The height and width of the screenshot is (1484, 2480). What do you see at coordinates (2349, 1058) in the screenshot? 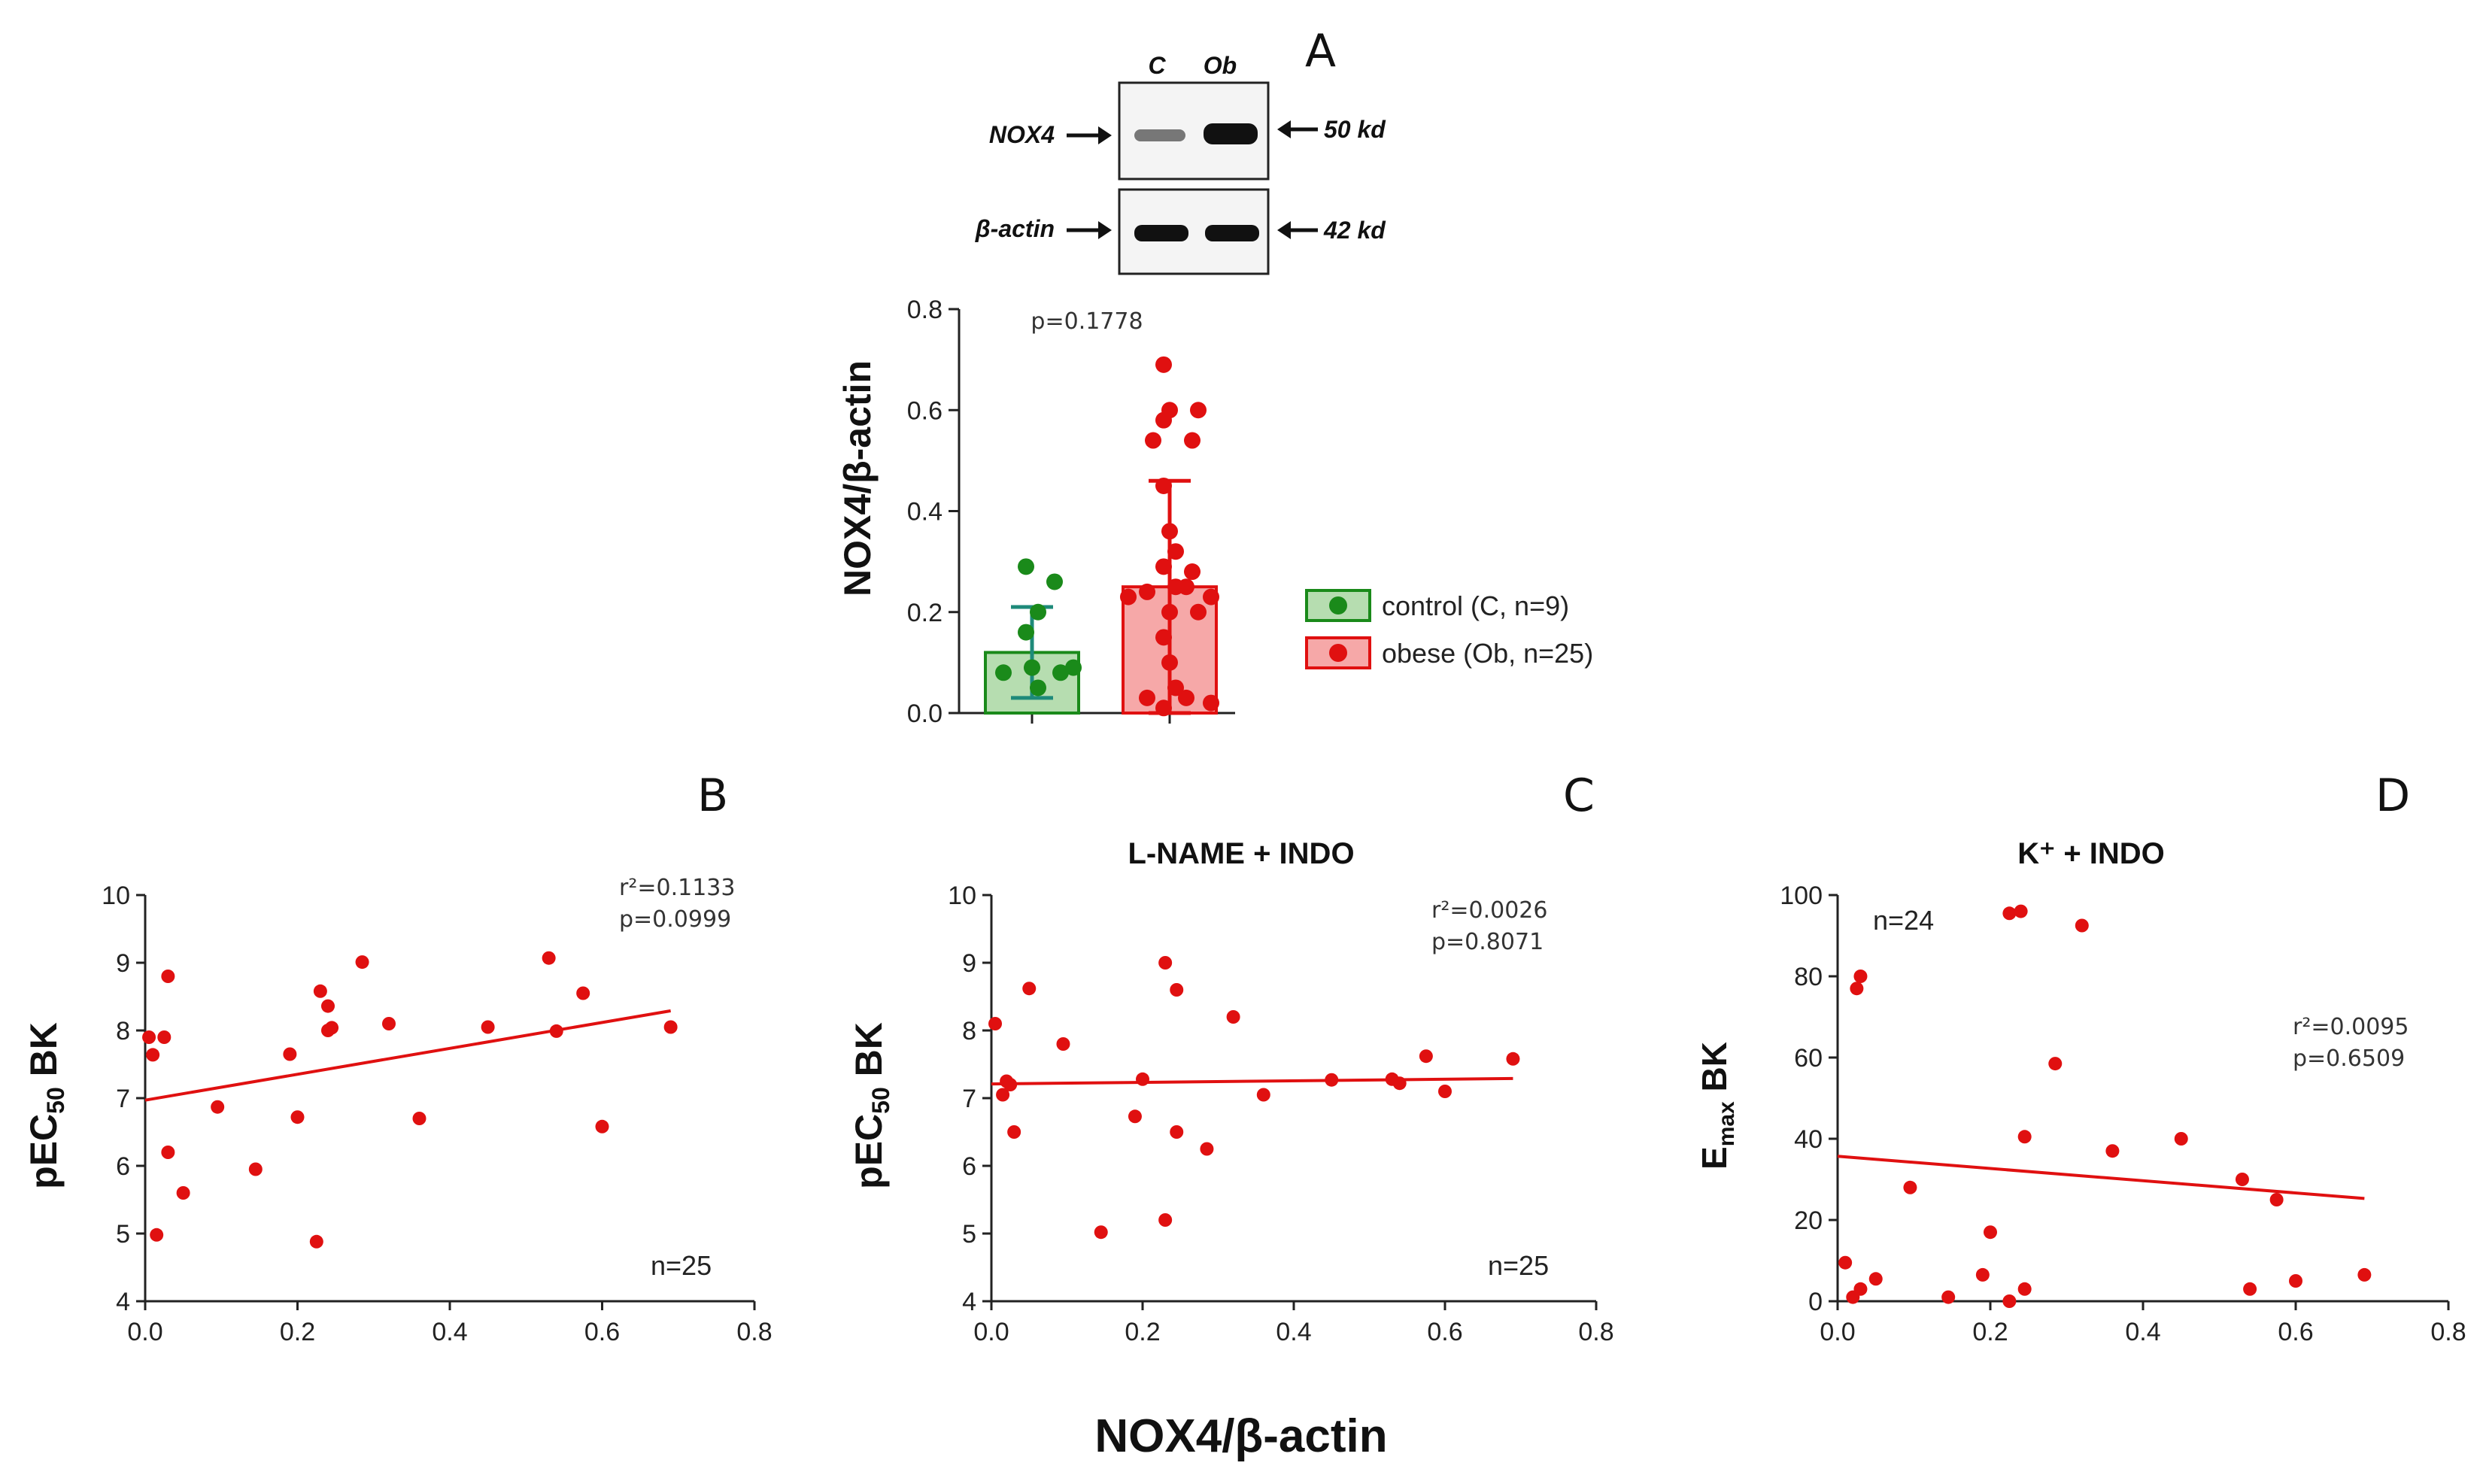
I see `p-value-label: p=0.6509` at bounding box center [2349, 1058].